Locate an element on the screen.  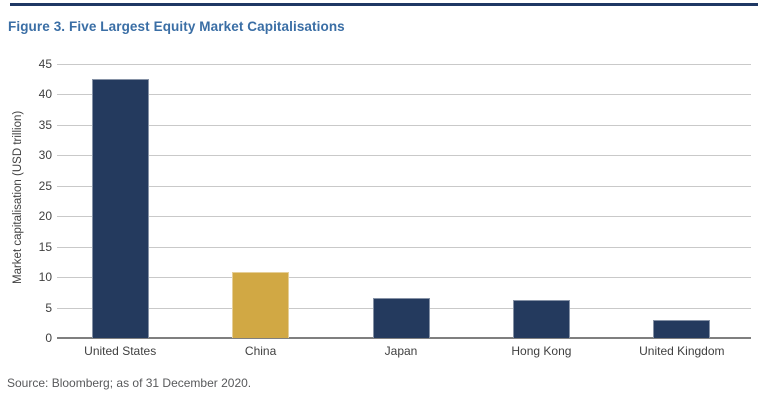
x-tick-label: Japan is located at coordinates (401, 351).